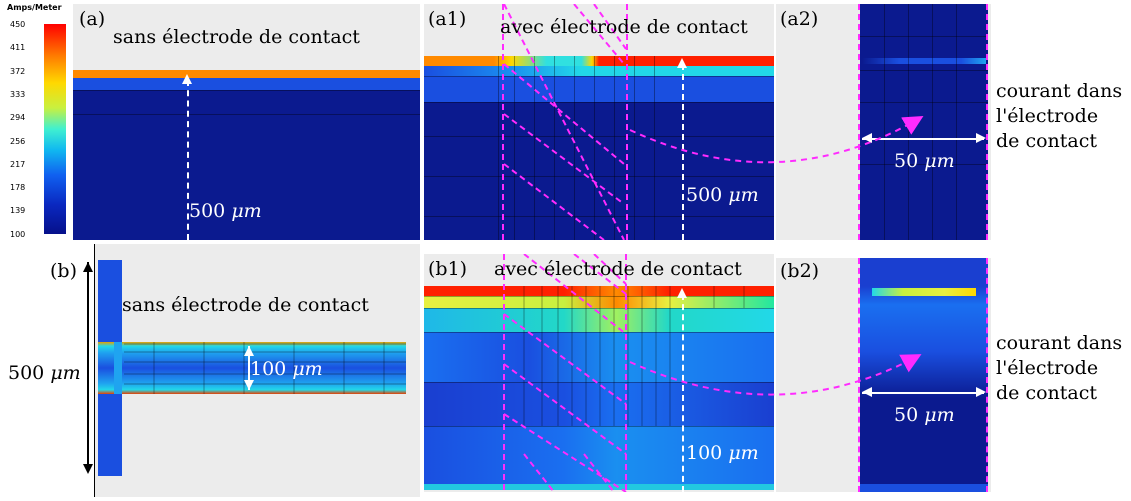  What do you see at coordinates (599, 373) in the screenshot?
I see `panel-b1: (b1) avec électrode de contact 100 μm` at bounding box center [599, 373].